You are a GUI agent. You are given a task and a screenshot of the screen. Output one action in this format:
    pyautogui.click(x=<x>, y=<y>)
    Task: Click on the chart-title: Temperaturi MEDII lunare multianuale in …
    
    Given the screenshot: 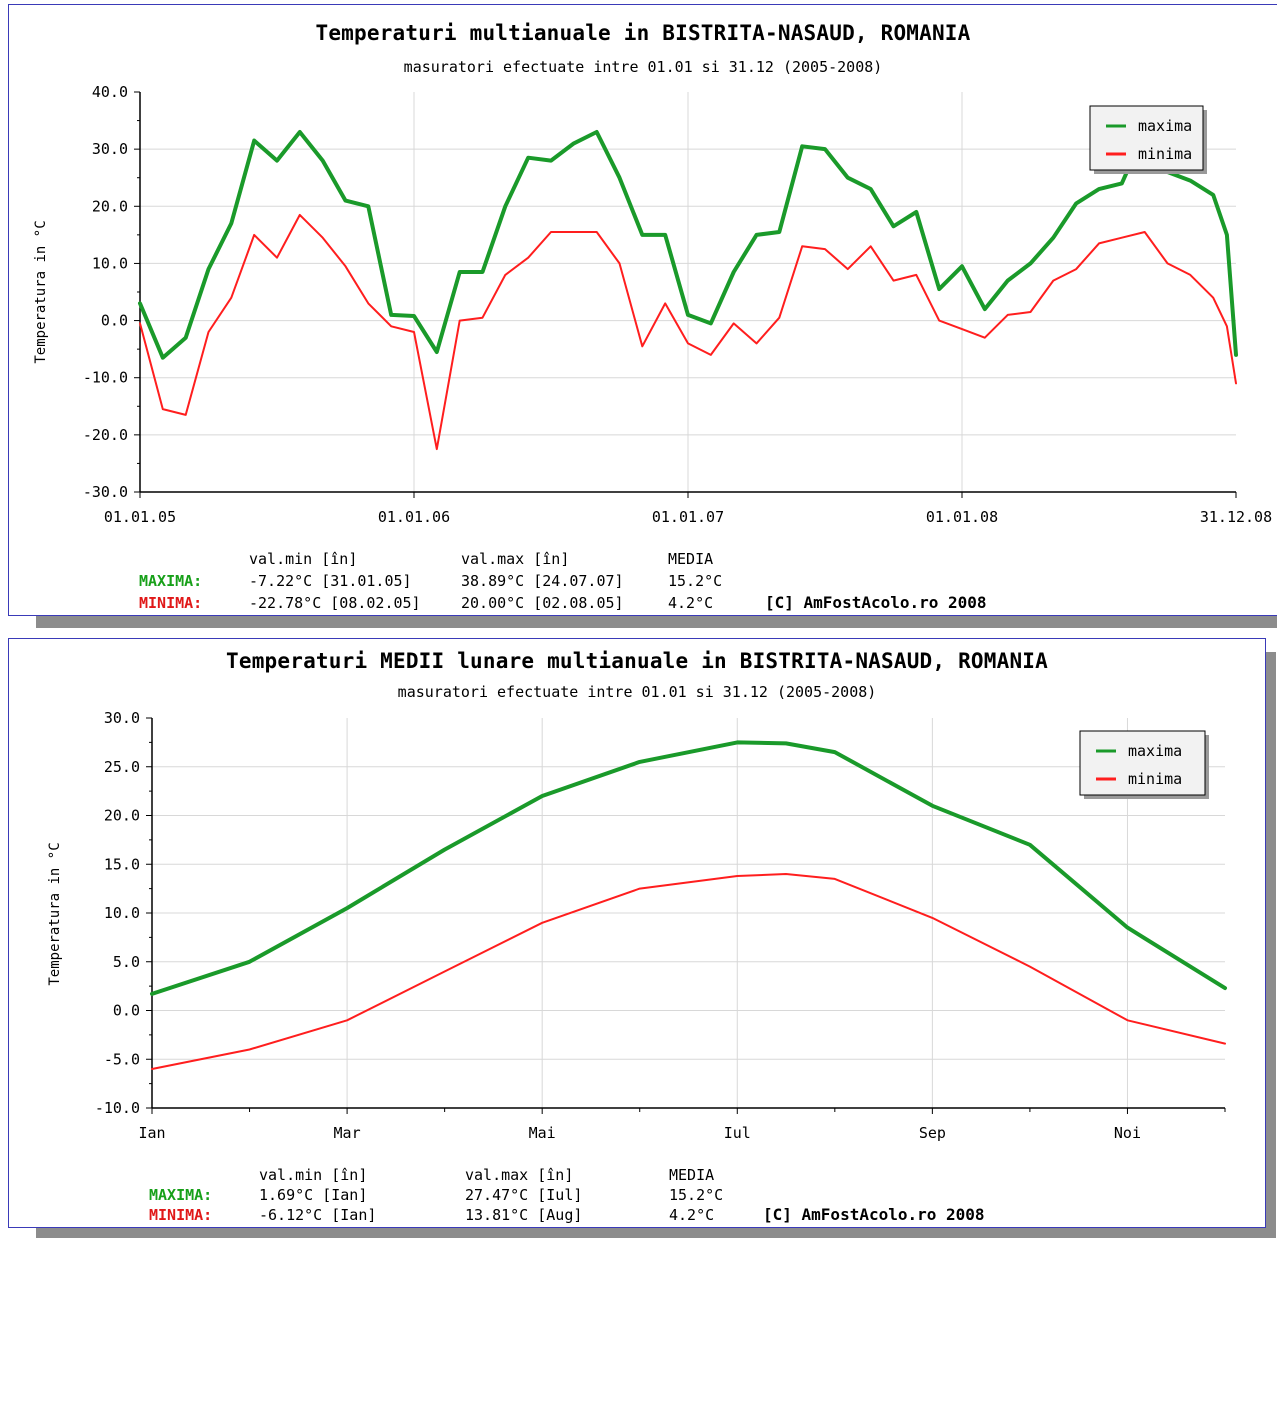 What is the action you would take?
    pyautogui.click(x=637, y=661)
    